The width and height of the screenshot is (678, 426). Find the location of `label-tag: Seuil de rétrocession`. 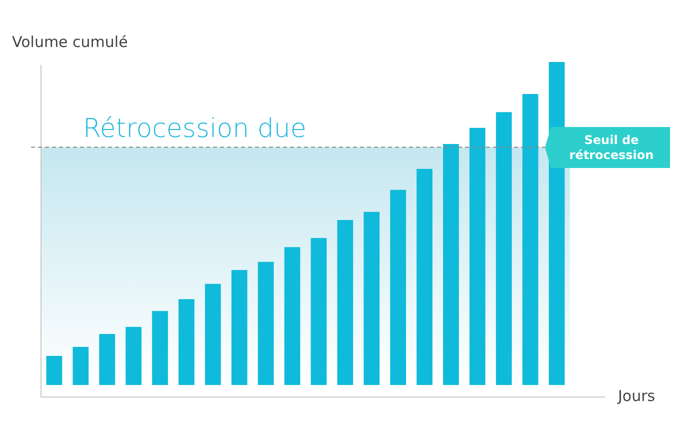

label-tag: Seuil de rétrocession is located at coordinates (607, 147).